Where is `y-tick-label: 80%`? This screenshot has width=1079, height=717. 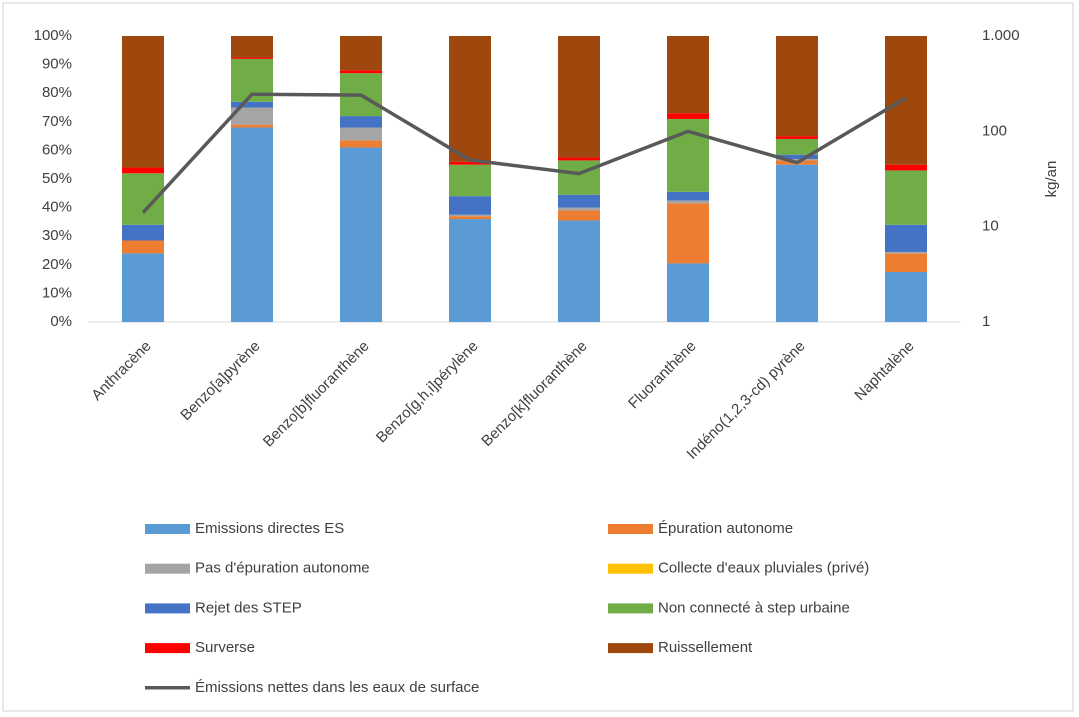 y-tick-label: 80% is located at coordinates (57, 92).